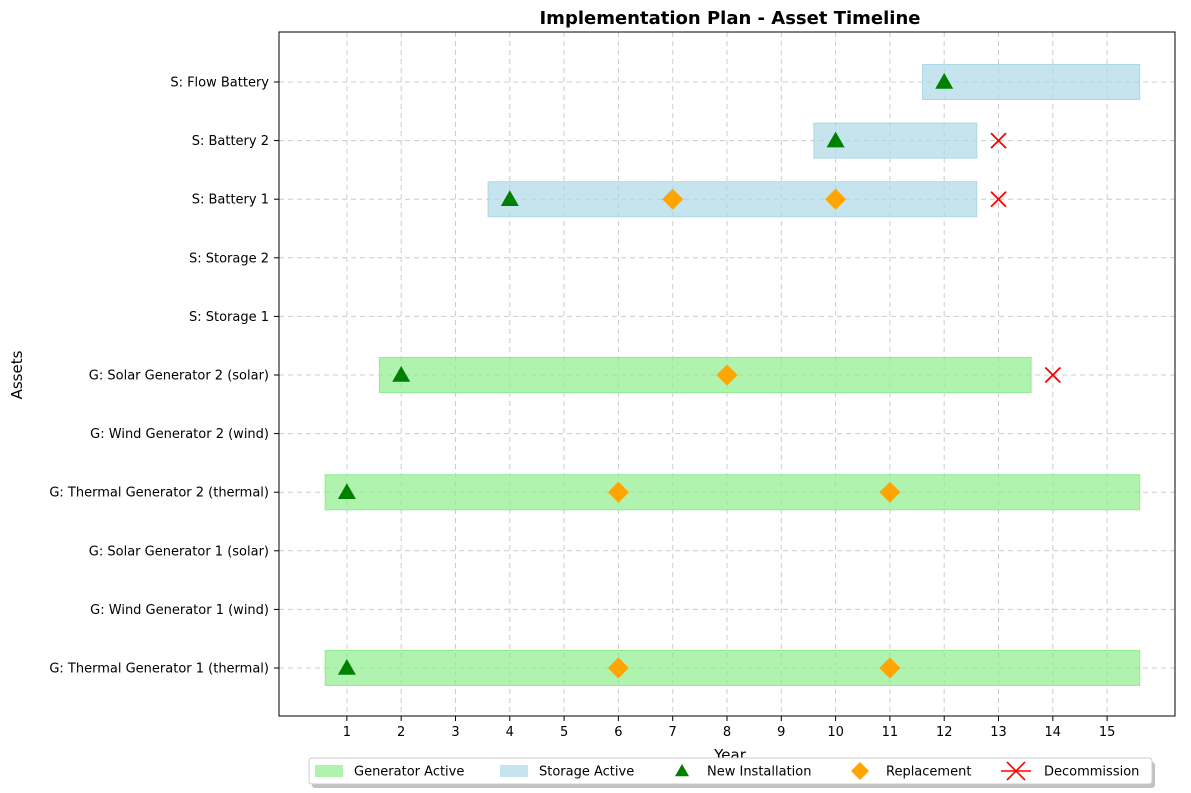  I want to click on legend-swatch-generator, so click(329, 771).